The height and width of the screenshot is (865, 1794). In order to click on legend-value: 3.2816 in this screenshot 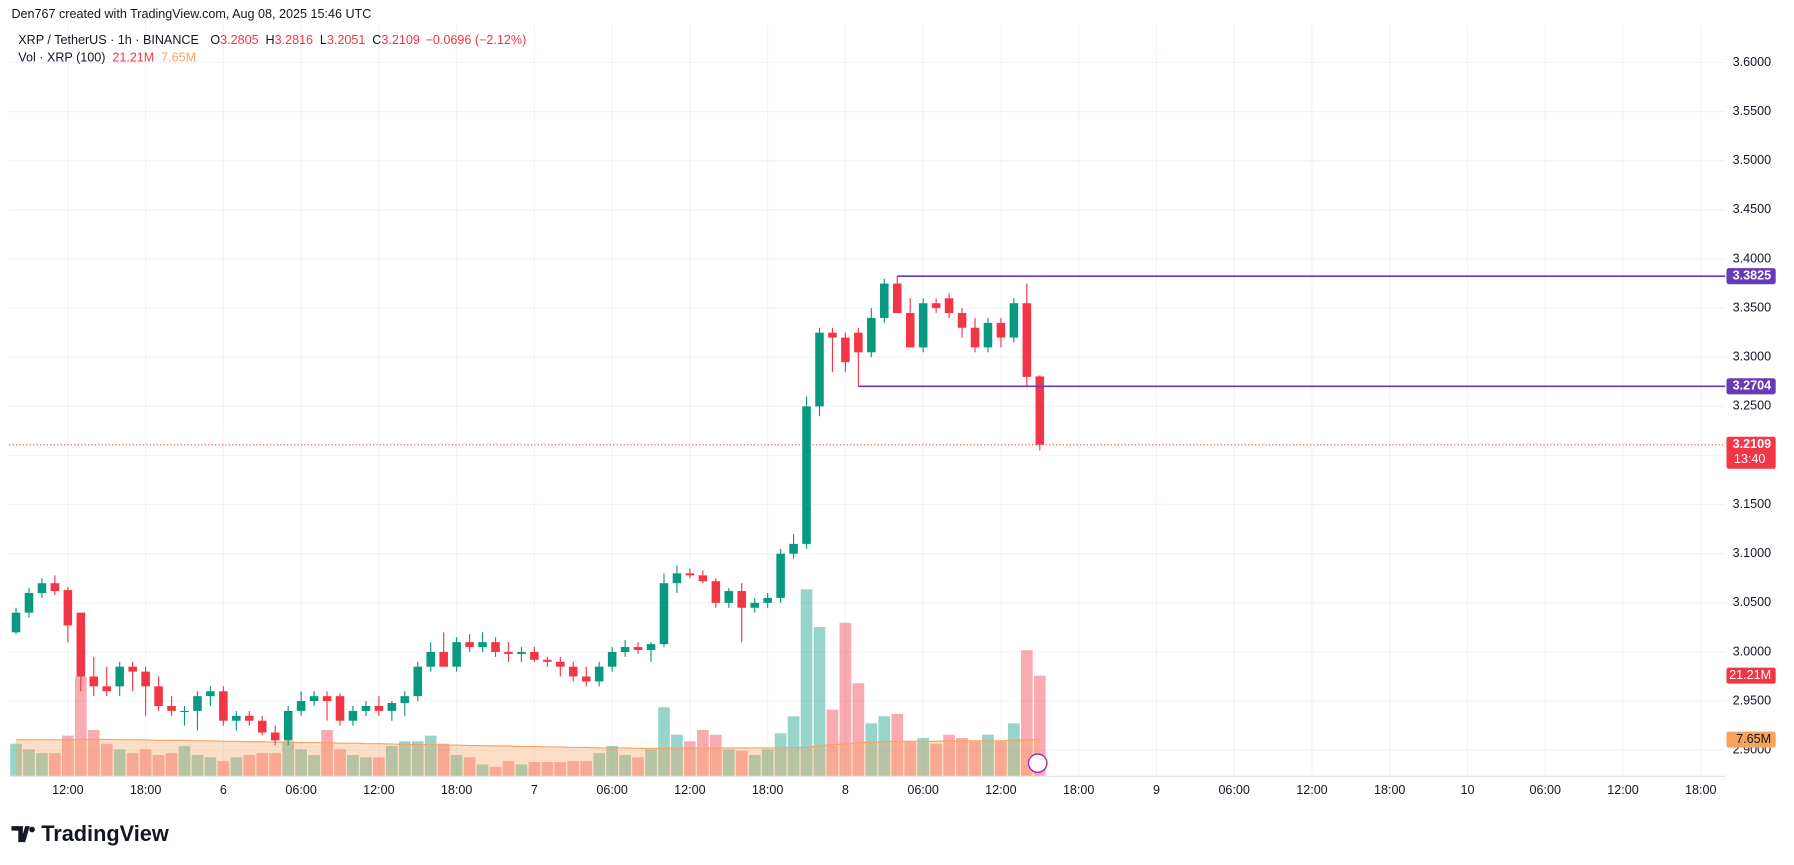, I will do `click(294, 41)`.